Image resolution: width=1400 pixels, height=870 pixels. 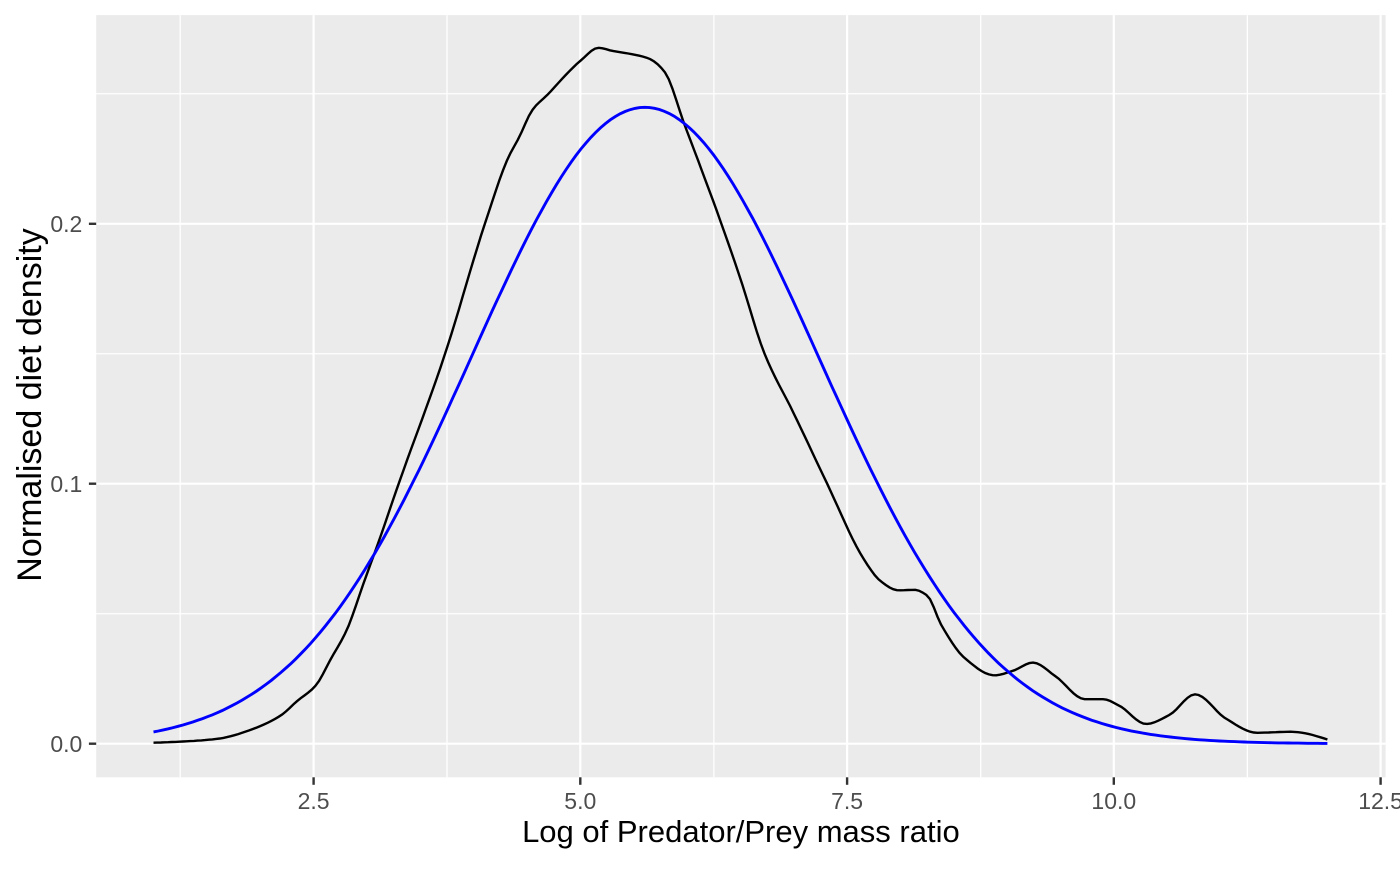 I want to click on svg-text: Normalised diet density, so click(x=30, y=404).